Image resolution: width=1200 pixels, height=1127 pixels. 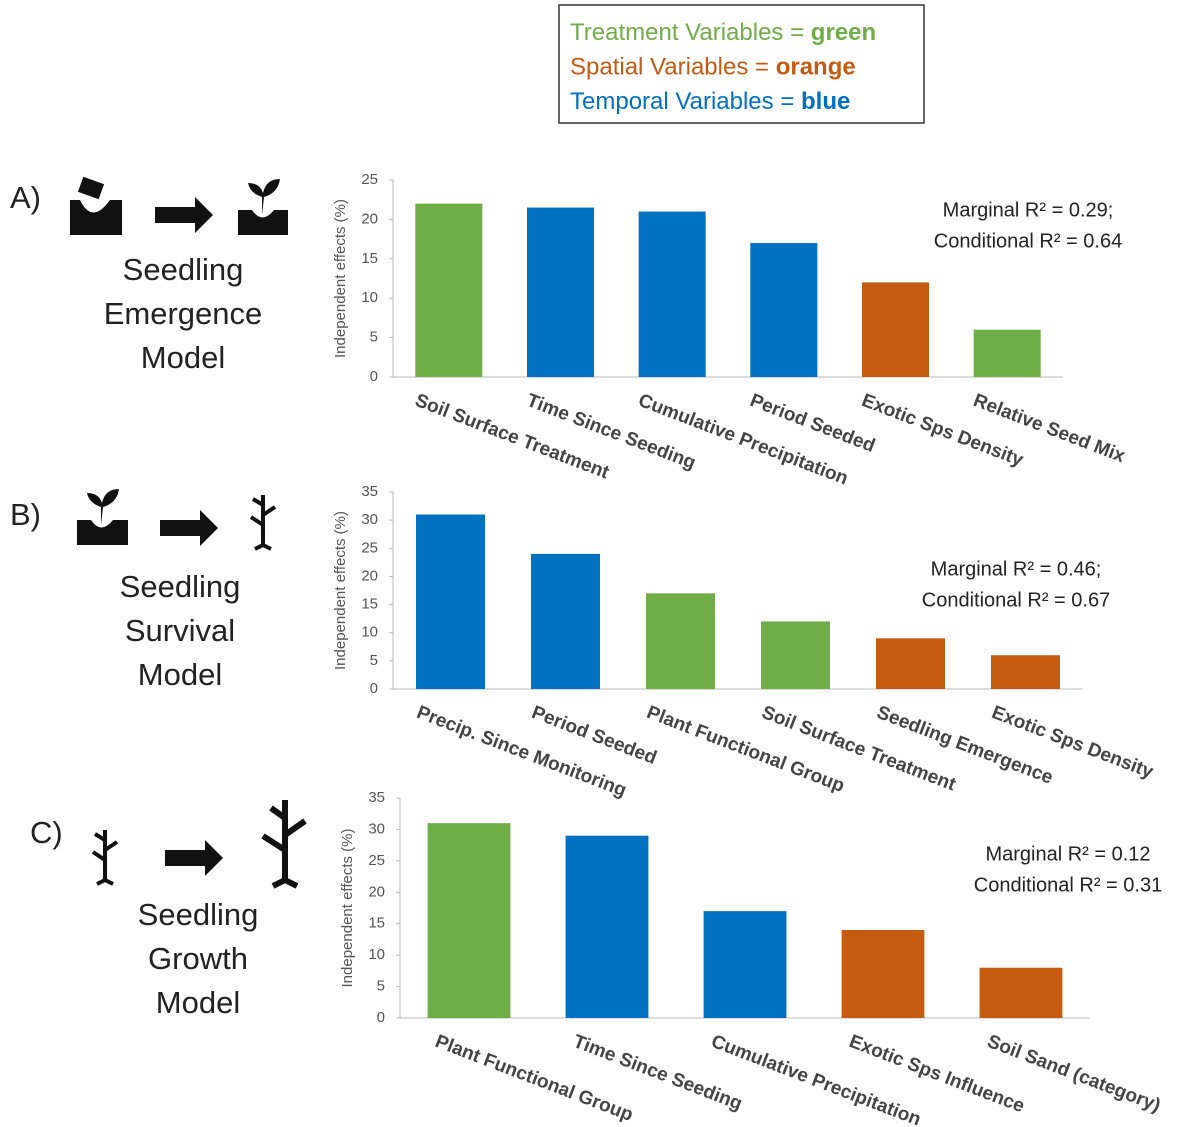 What do you see at coordinates (1068, 885) in the screenshot?
I see `r2-annotation: Conditional R² = 0.31` at bounding box center [1068, 885].